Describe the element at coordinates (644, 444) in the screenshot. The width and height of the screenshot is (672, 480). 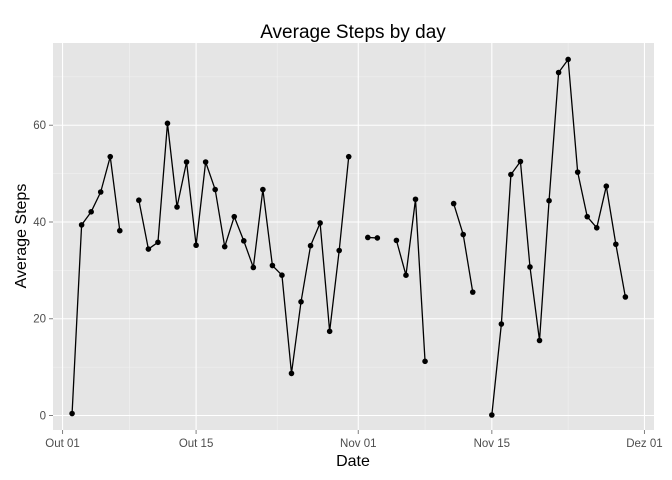
I see `x-tick-label: Dez 01` at that location.